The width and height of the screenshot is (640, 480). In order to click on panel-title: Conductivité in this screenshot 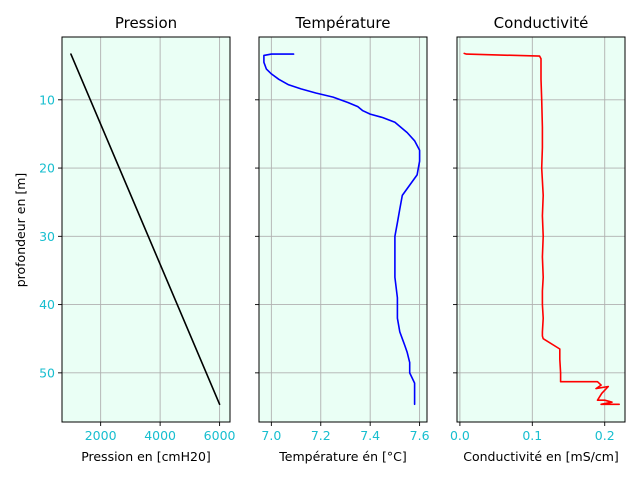, I will do `click(541, 23)`.